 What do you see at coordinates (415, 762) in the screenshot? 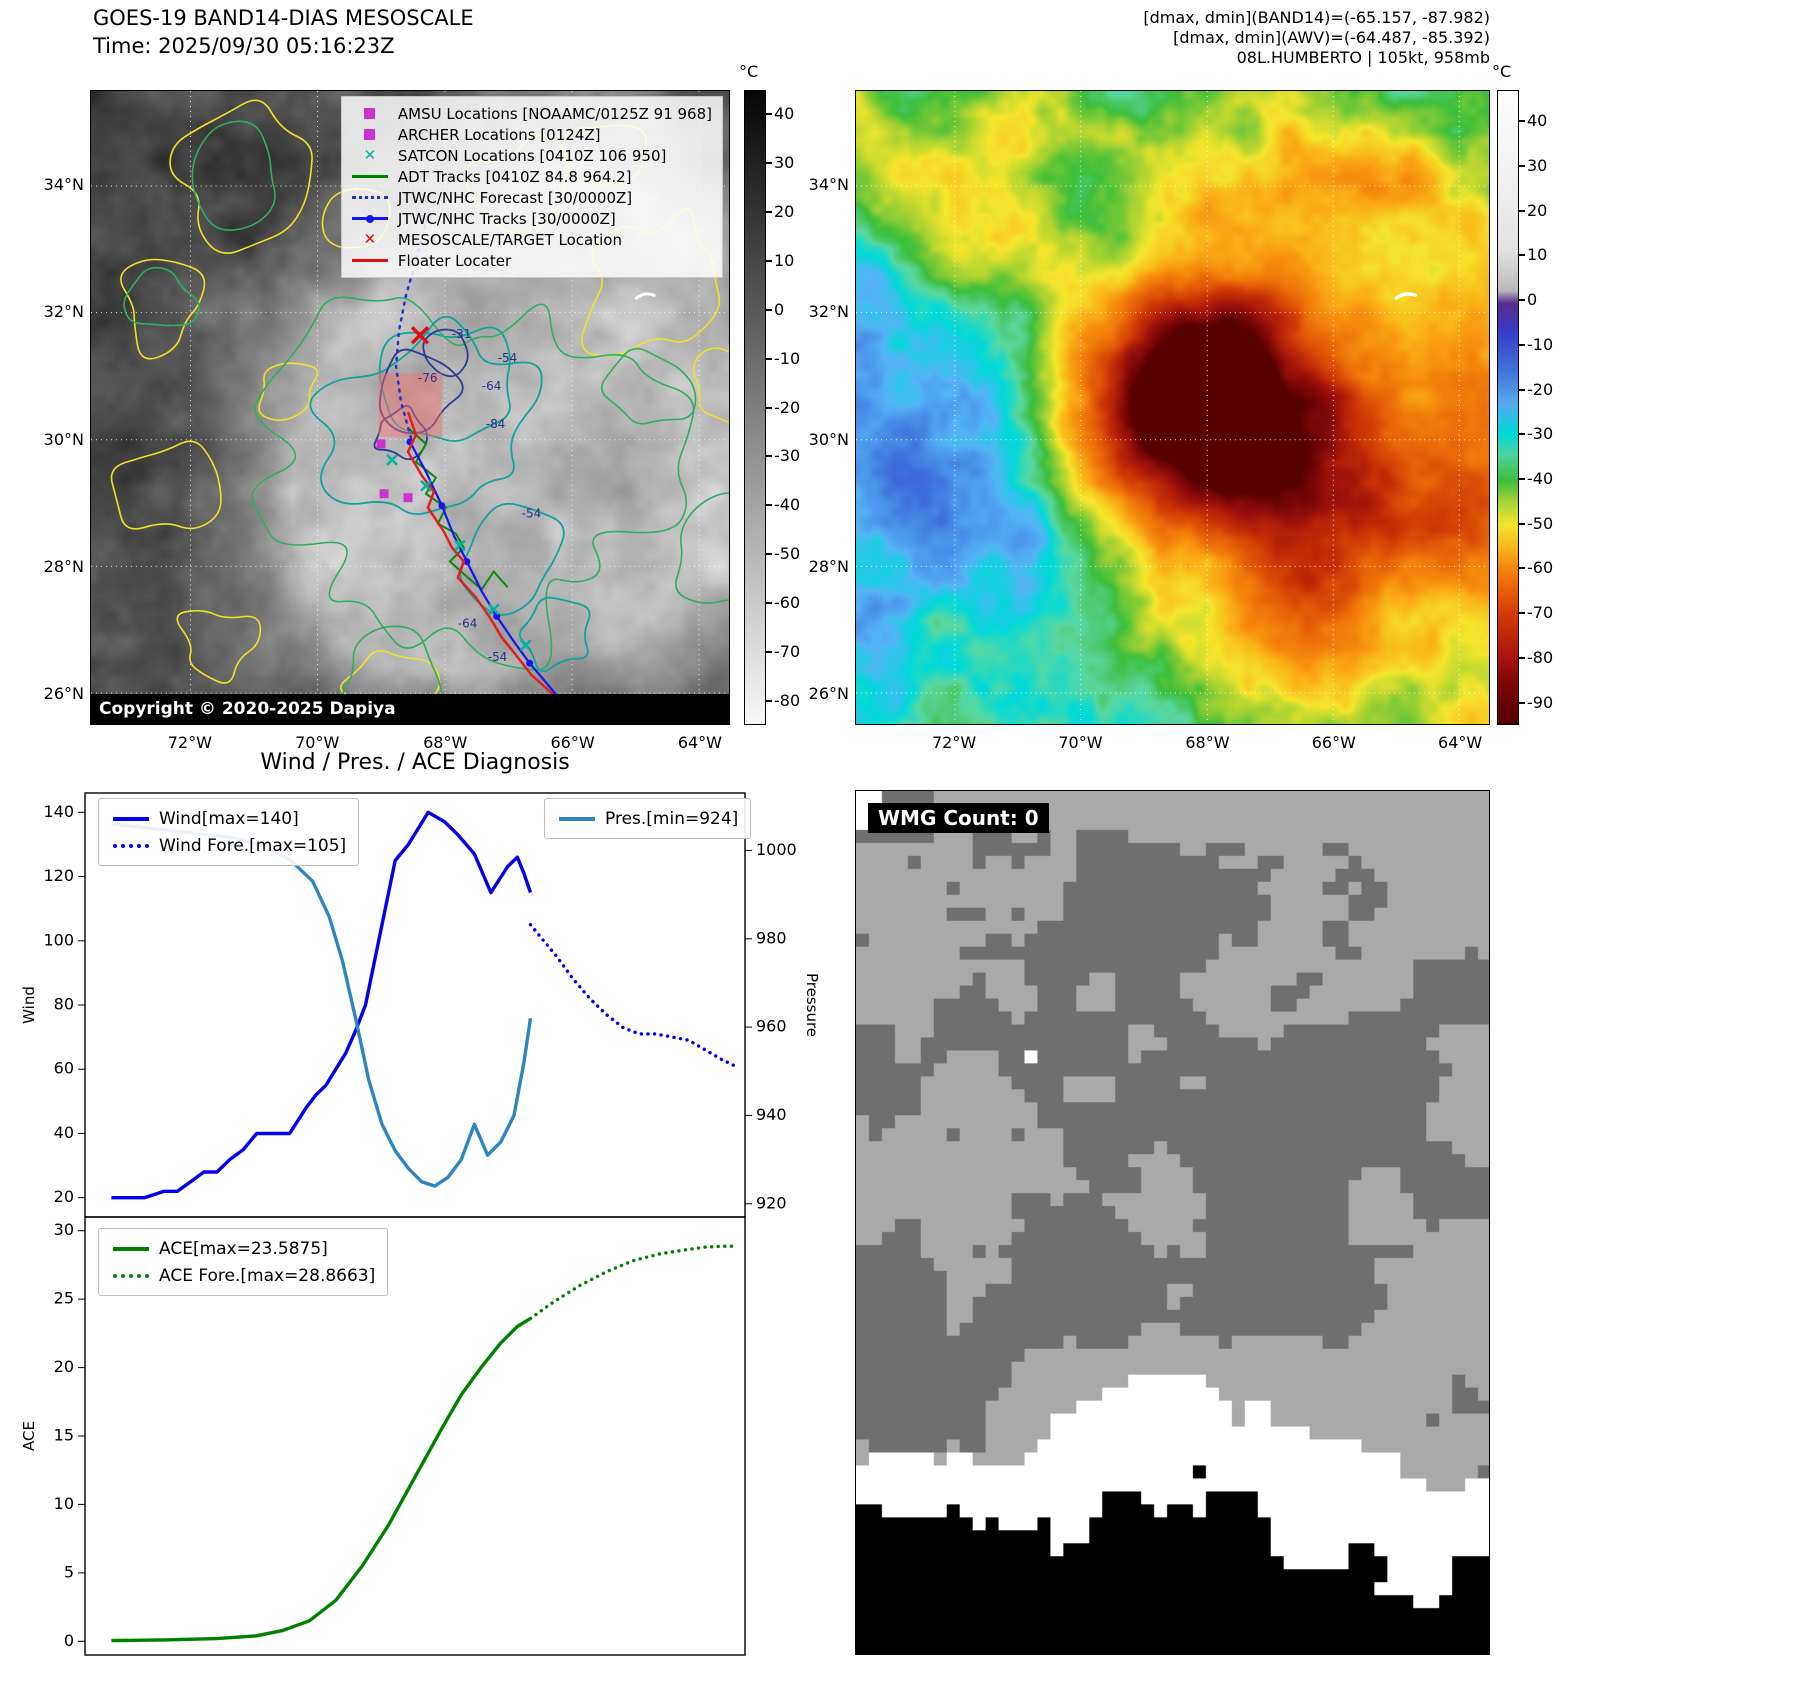
I see `diagnosis-chart-title: Wind / Pres. / ACE Diagnosis` at bounding box center [415, 762].